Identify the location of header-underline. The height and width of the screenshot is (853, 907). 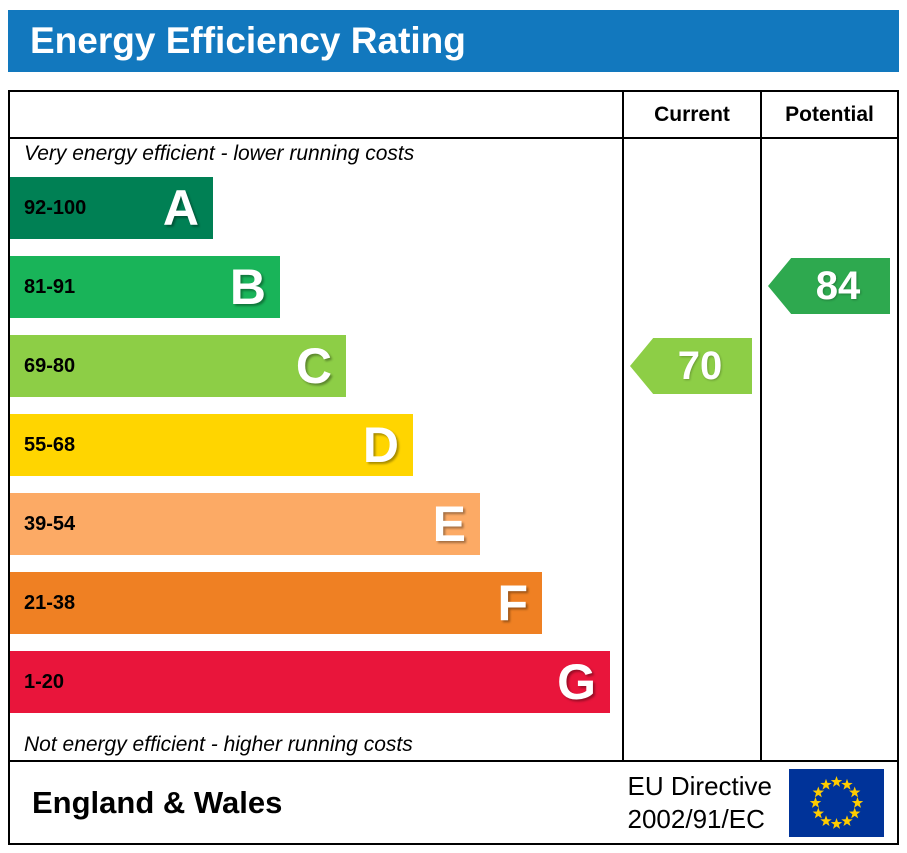
(453, 138).